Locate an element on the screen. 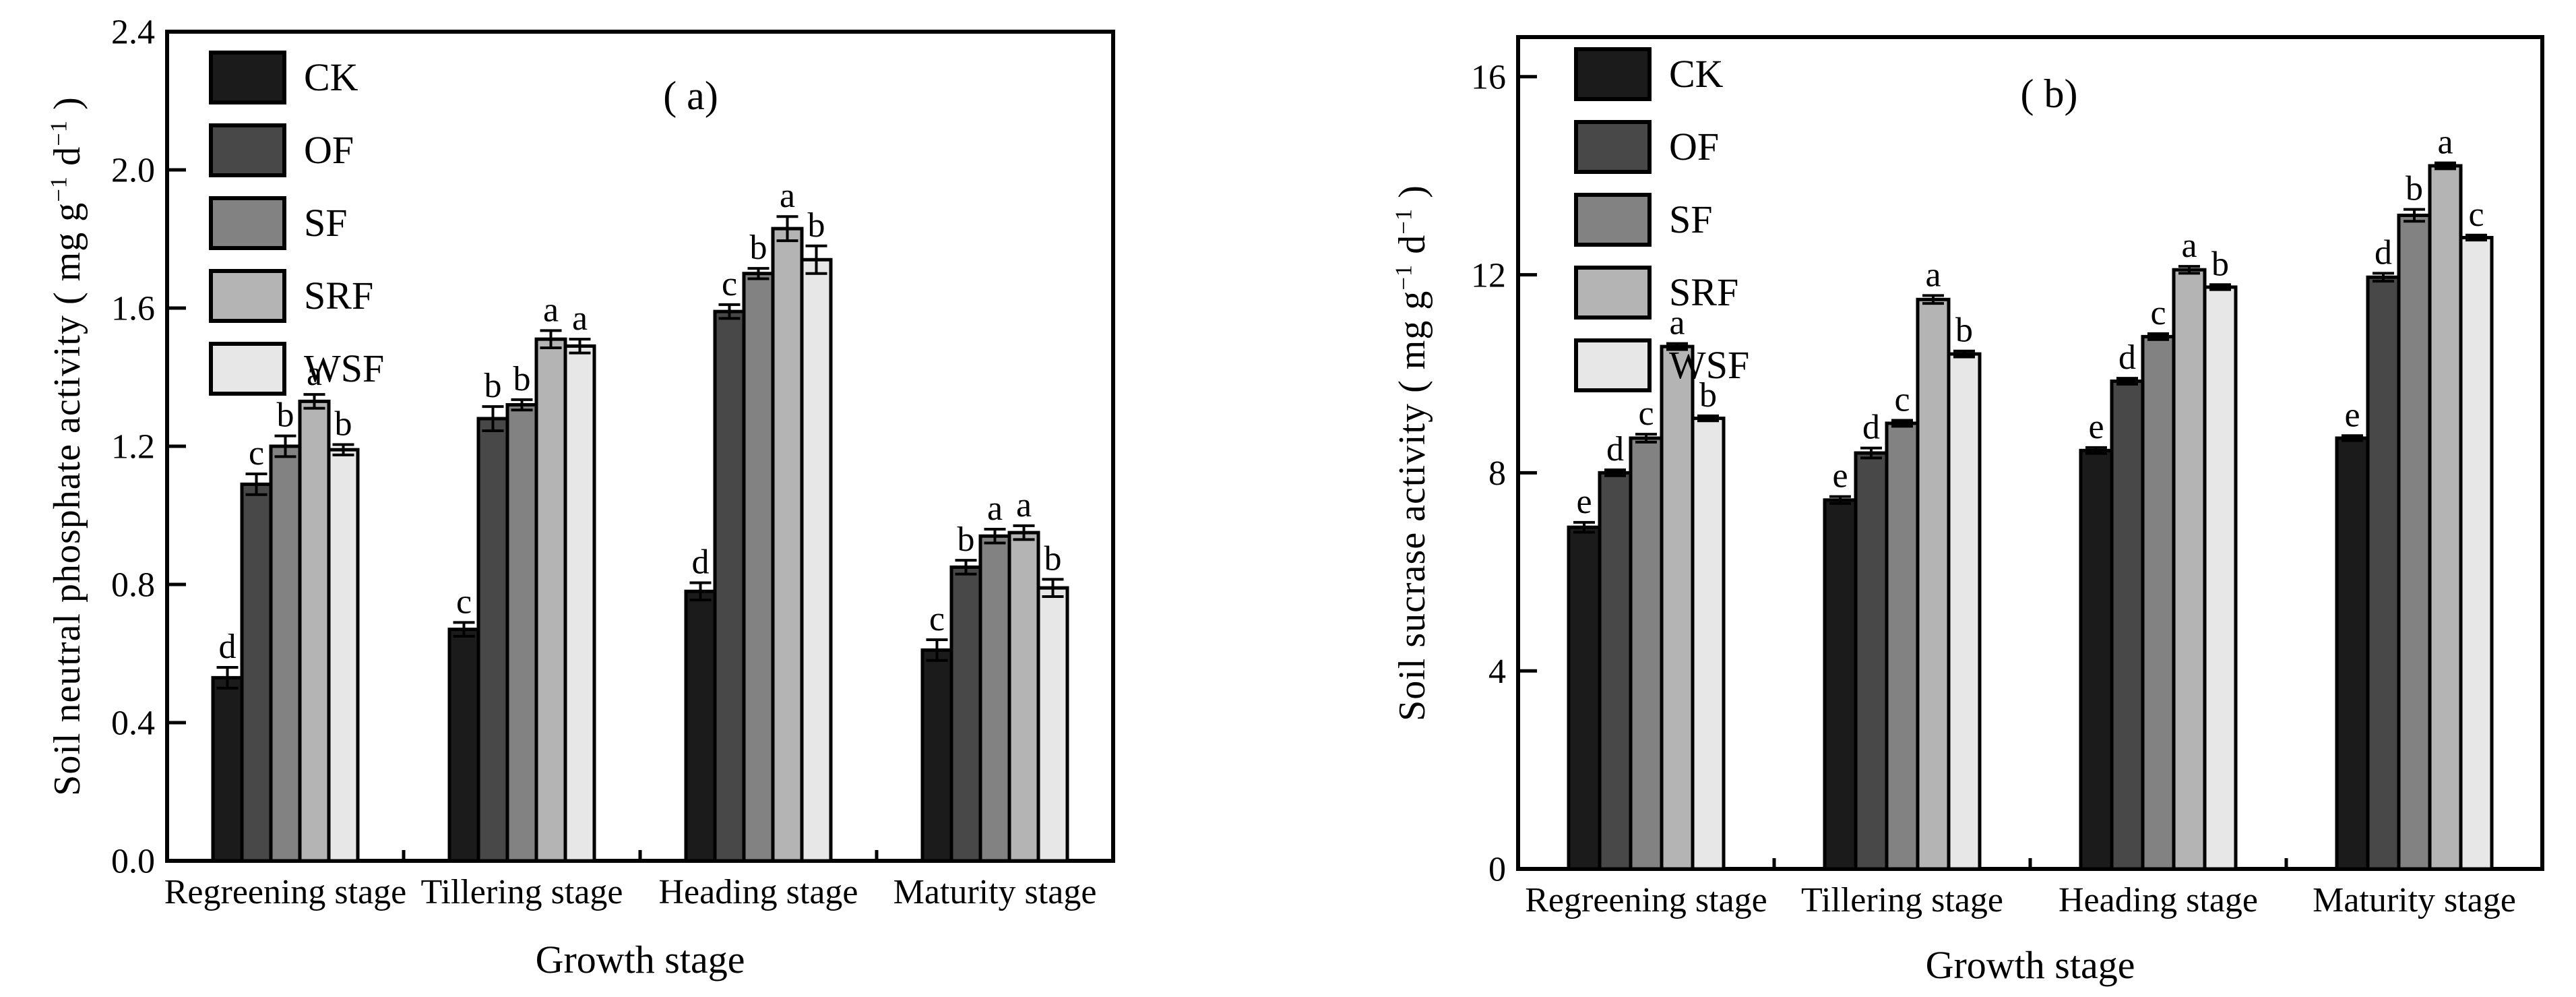 The width and height of the screenshot is (2576, 997). legend-label-sf: SF is located at coordinates (1691, 220).